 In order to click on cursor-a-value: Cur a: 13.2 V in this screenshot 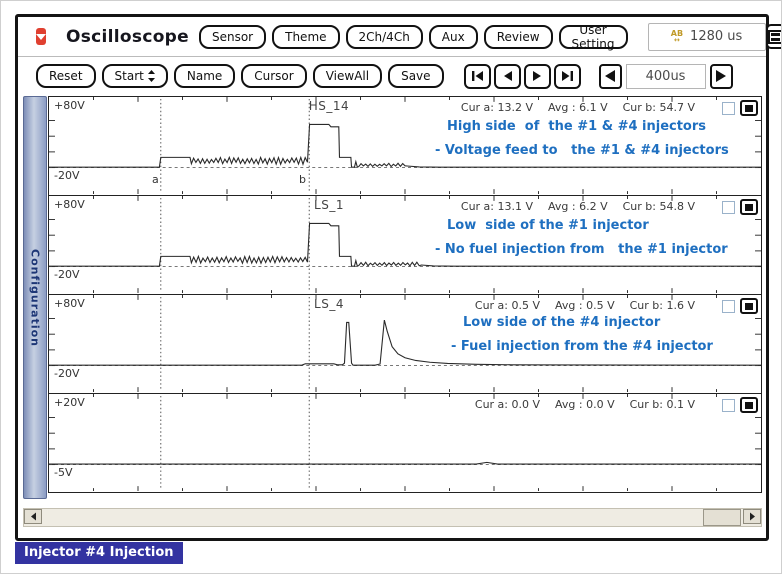, I will do `click(497, 107)`.